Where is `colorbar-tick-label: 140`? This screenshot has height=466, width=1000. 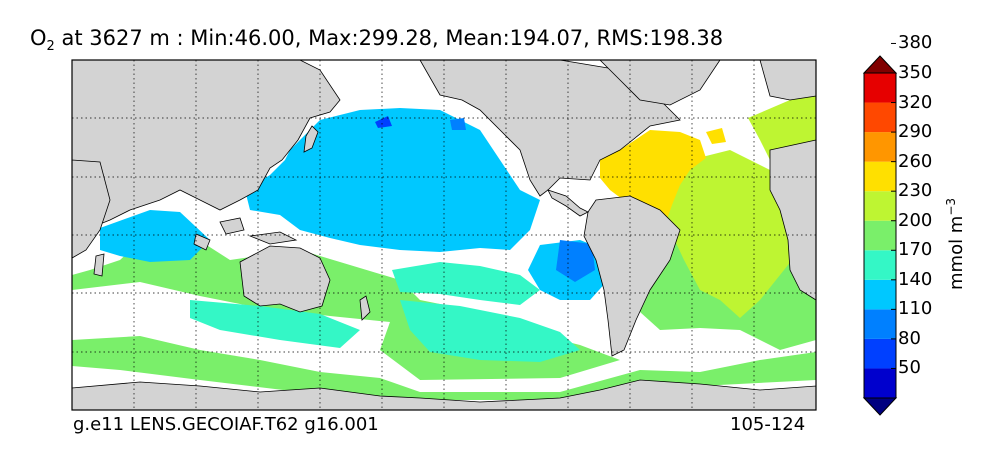 colorbar-tick-label: 140 is located at coordinates (915, 279).